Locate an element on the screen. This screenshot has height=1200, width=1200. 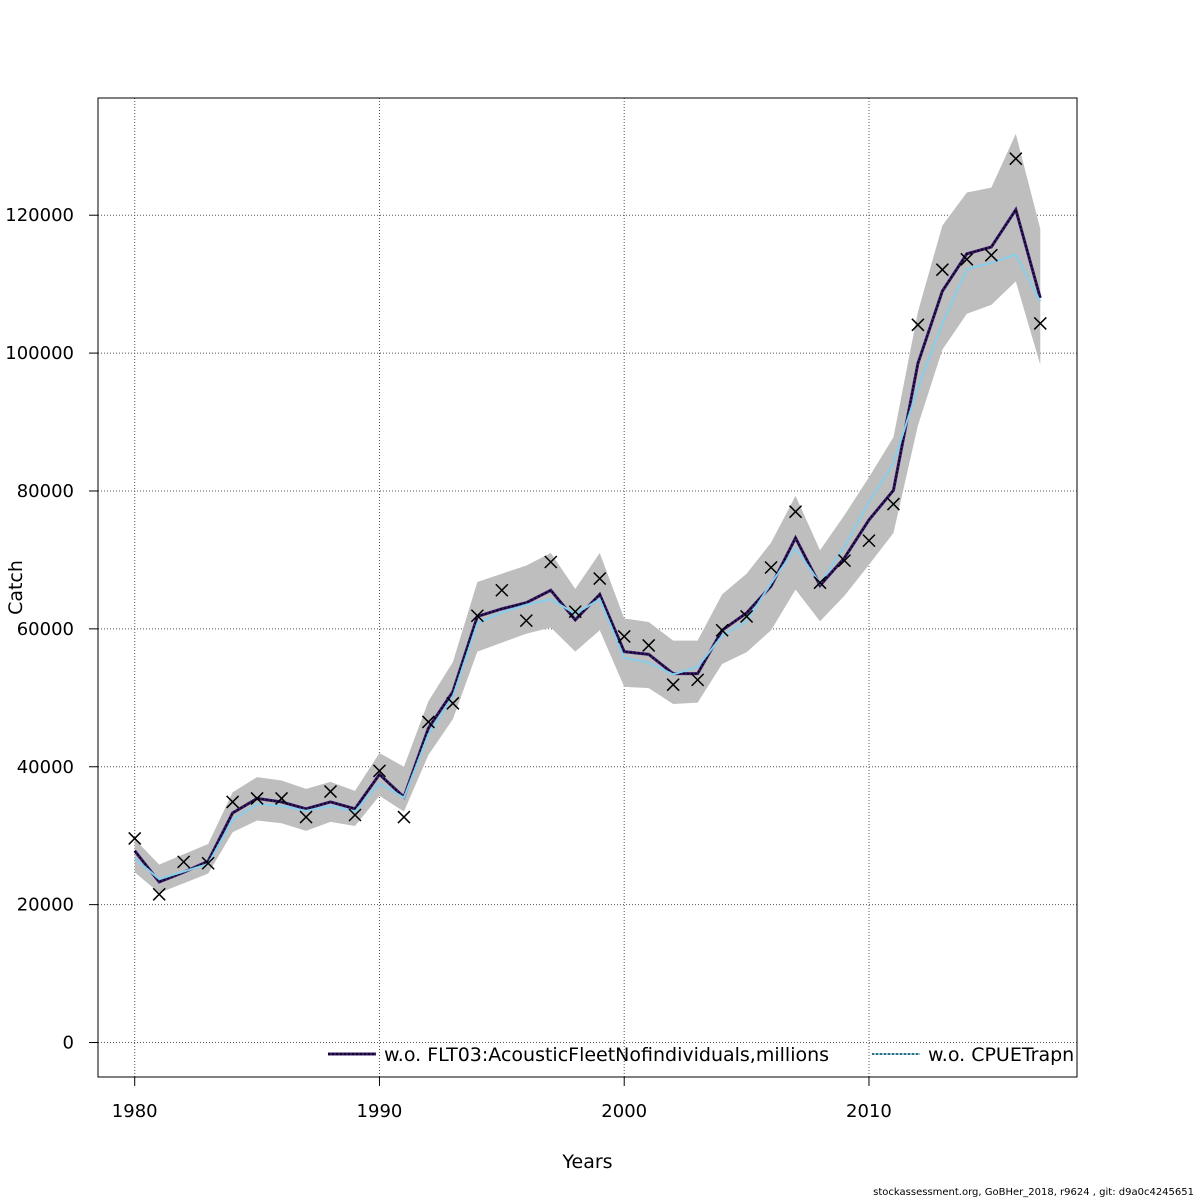
y-axis: 0 20000 40000 60000 80000 100000 120000 is located at coordinates (51, 629).